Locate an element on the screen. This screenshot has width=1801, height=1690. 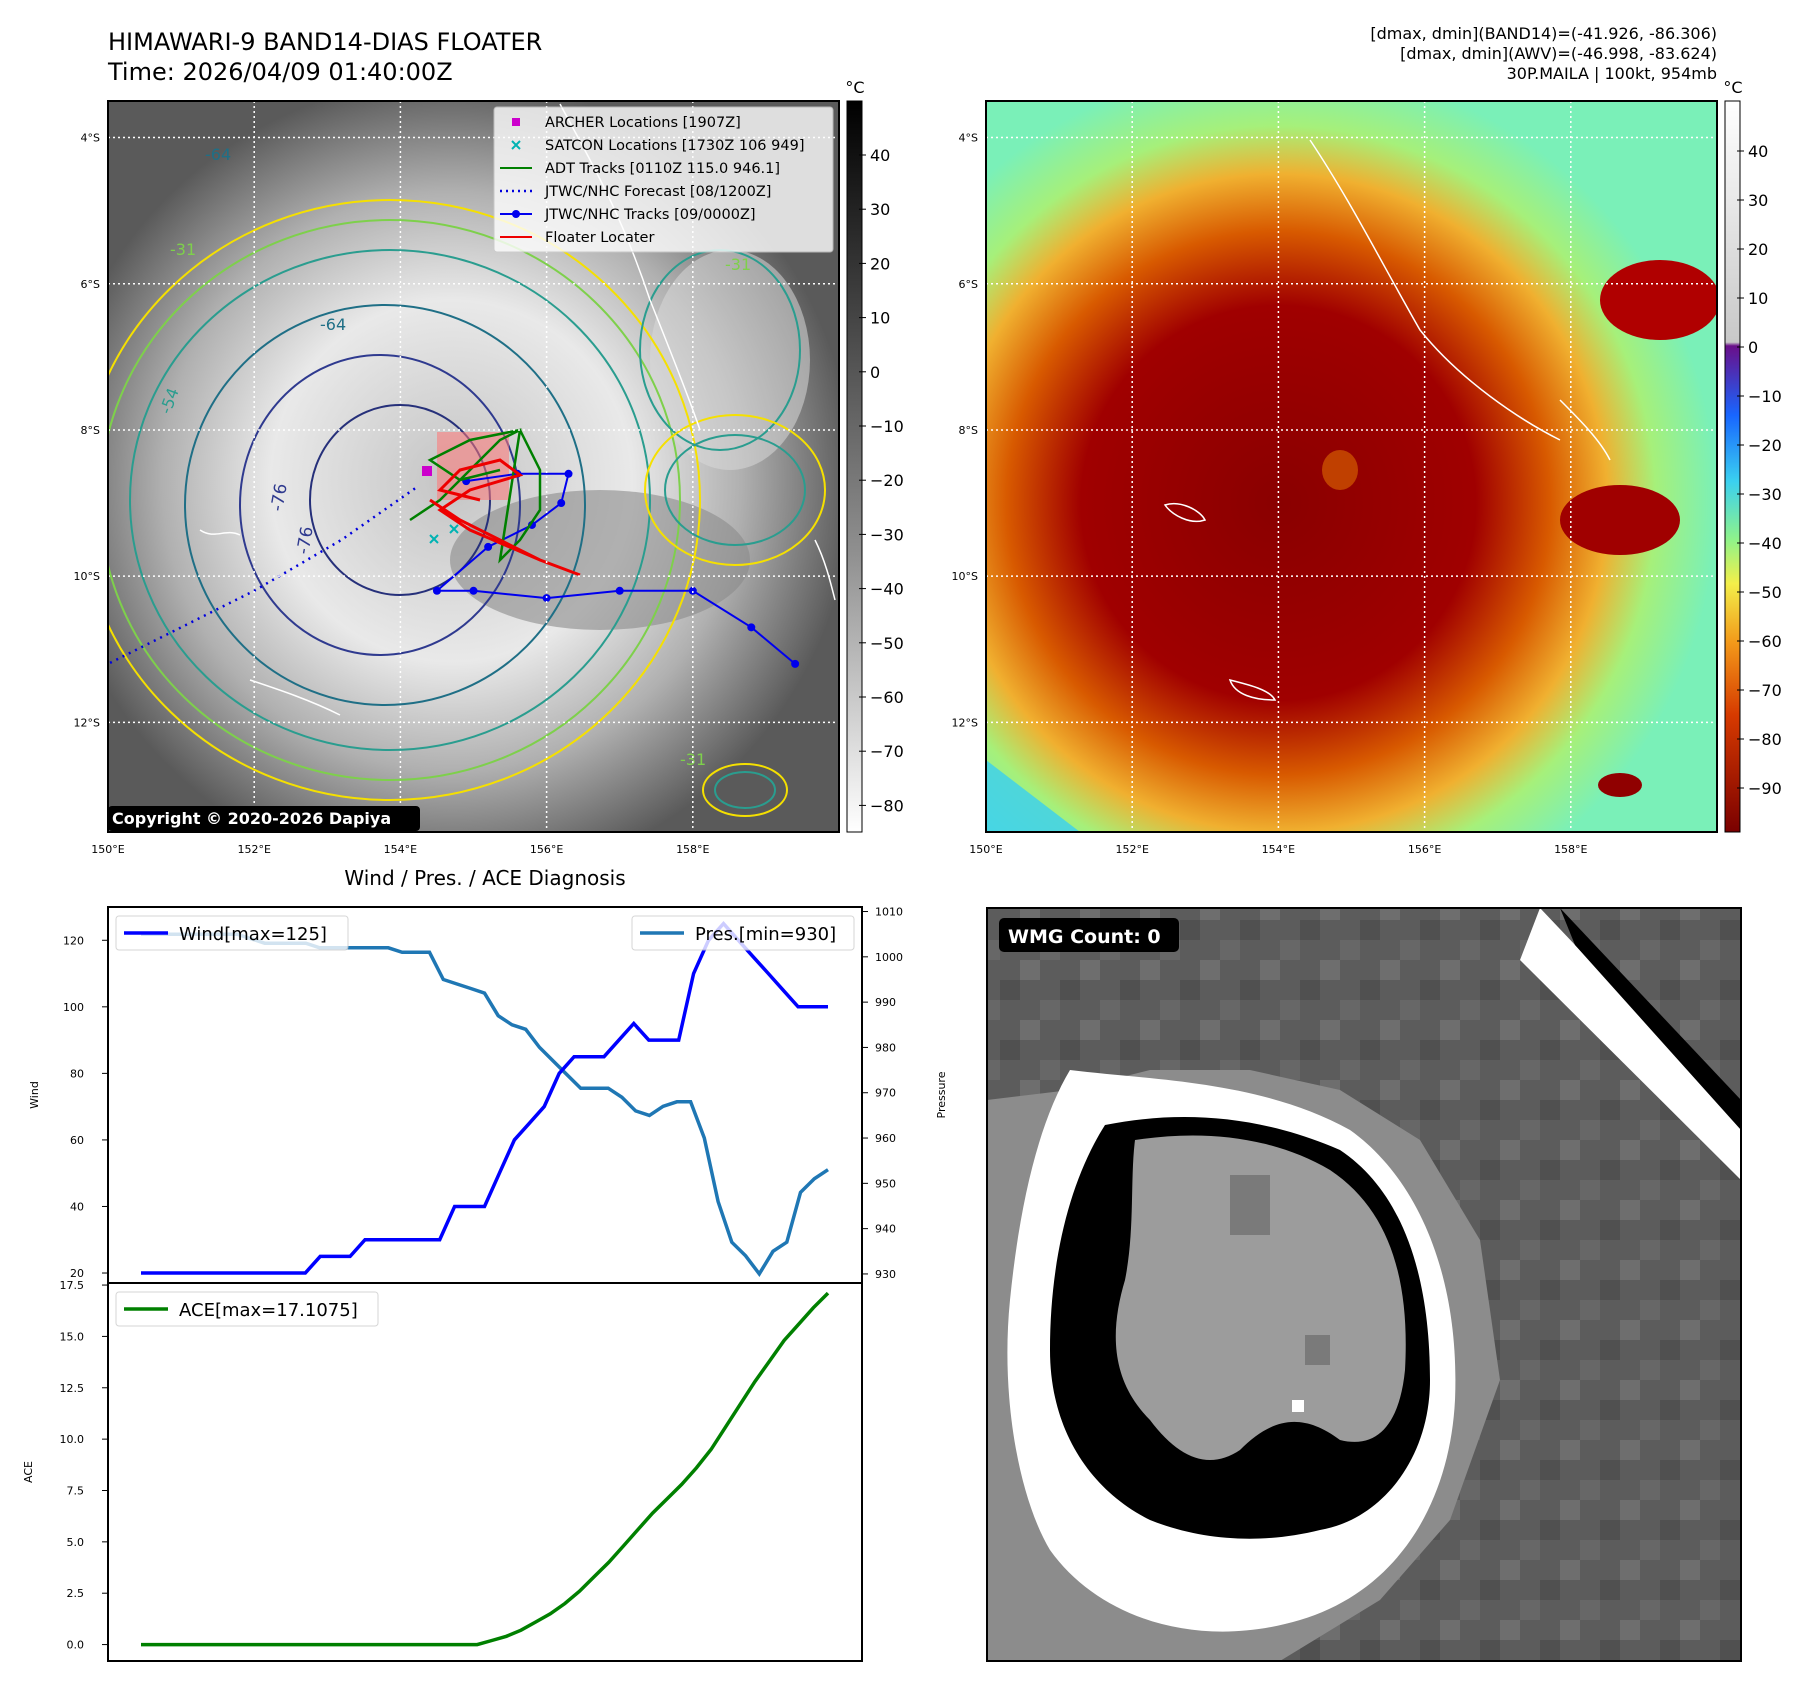
pressure-tick-label: 930 is located at coordinates (885, 1274).